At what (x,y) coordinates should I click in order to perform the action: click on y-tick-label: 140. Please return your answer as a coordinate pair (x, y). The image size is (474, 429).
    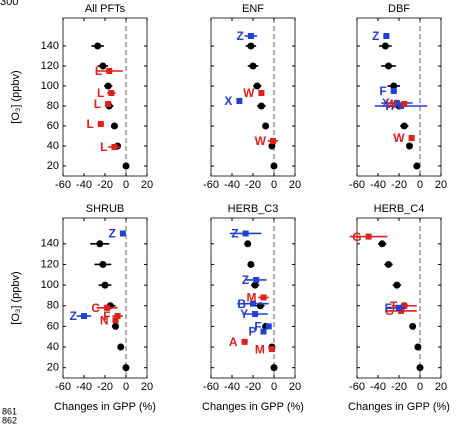
    Looking at the image, I should click on (50, 46).